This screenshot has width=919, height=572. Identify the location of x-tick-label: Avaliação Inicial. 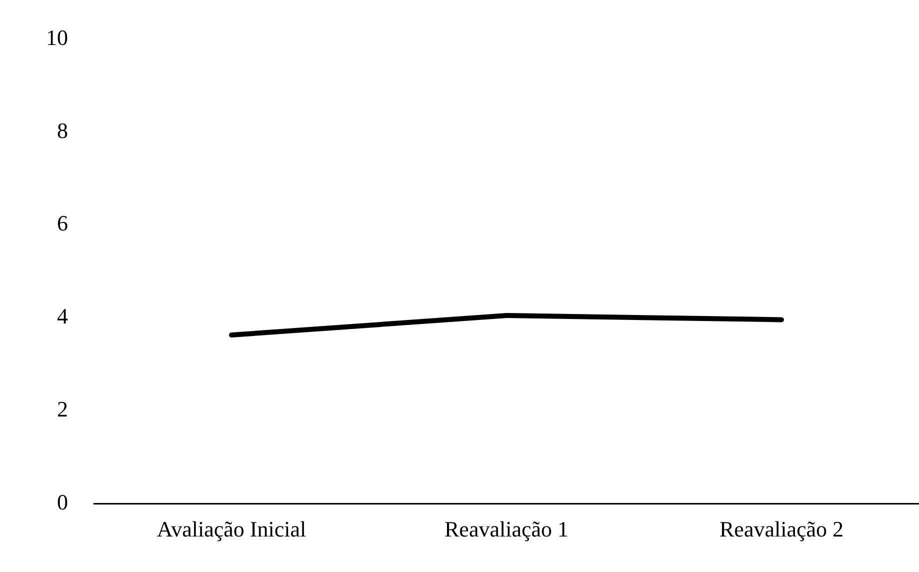
(231, 529).